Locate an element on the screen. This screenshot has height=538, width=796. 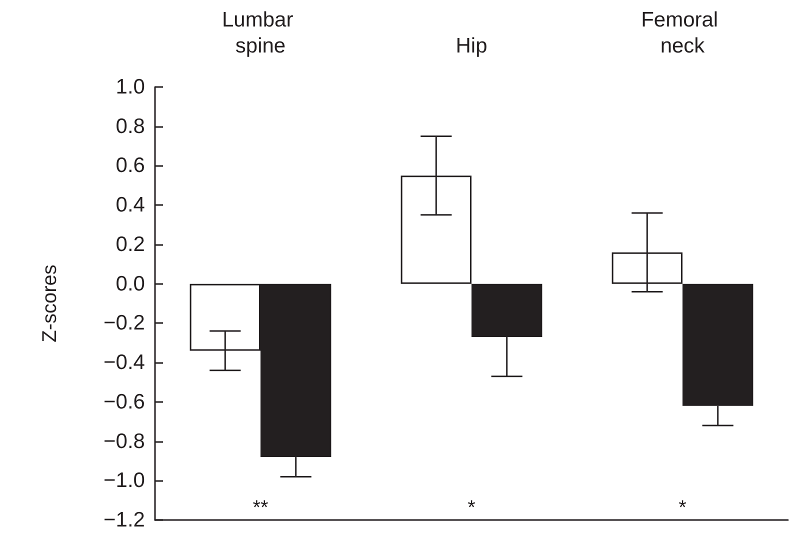
y-tick-label: 0.2 is located at coordinates (130, 244).